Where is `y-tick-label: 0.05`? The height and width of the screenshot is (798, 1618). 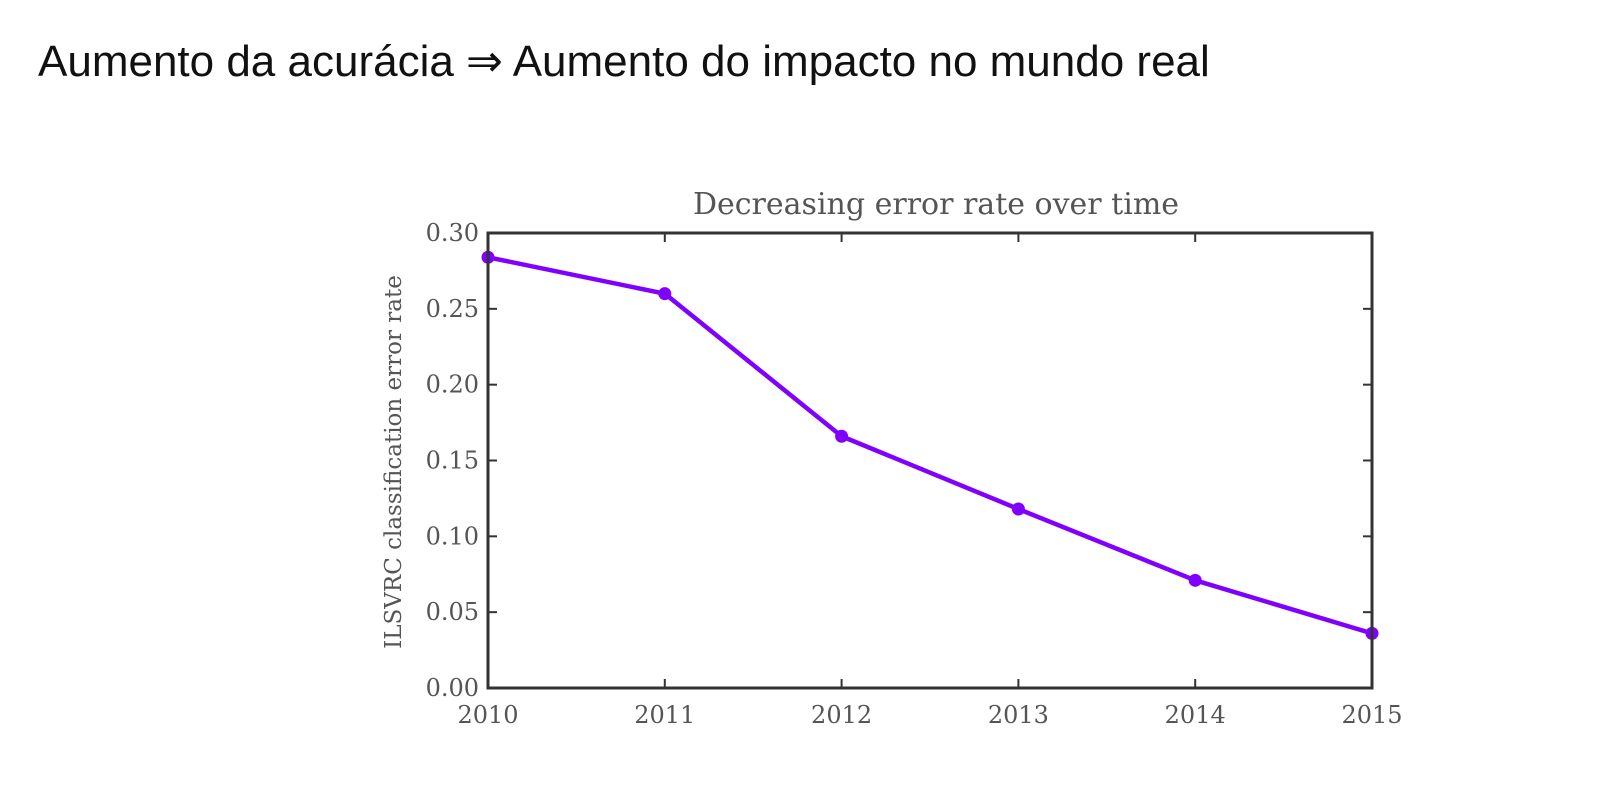
y-tick-label: 0.05 is located at coordinates (452, 612).